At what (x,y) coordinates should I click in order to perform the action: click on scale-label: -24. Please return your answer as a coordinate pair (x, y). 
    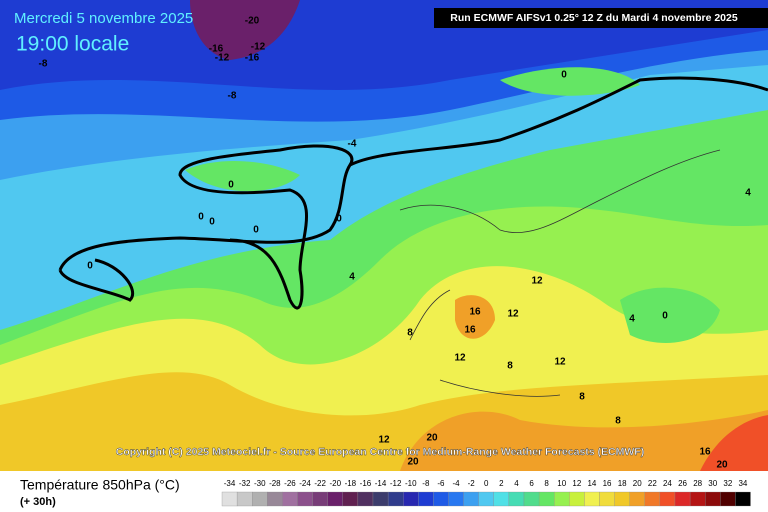
    Looking at the image, I should click on (305, 483).